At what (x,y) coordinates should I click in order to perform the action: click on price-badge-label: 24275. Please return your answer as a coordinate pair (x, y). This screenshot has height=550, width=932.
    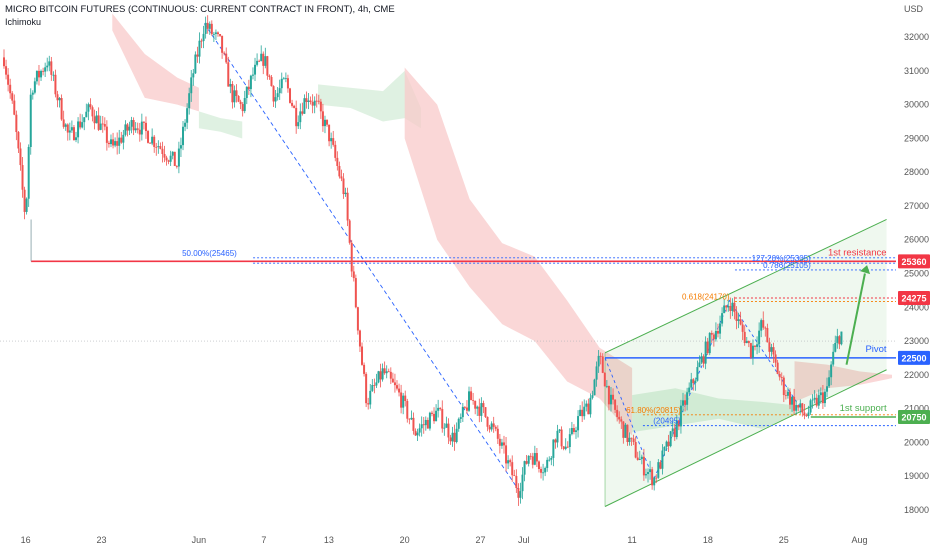
    Looking at the image, I should click on (913, 298).